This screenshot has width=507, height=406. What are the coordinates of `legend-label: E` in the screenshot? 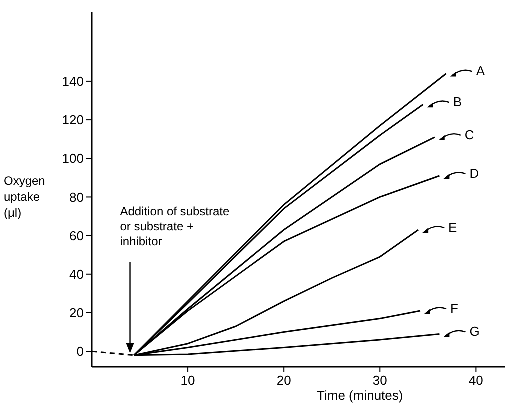 It's located at (453, 228).